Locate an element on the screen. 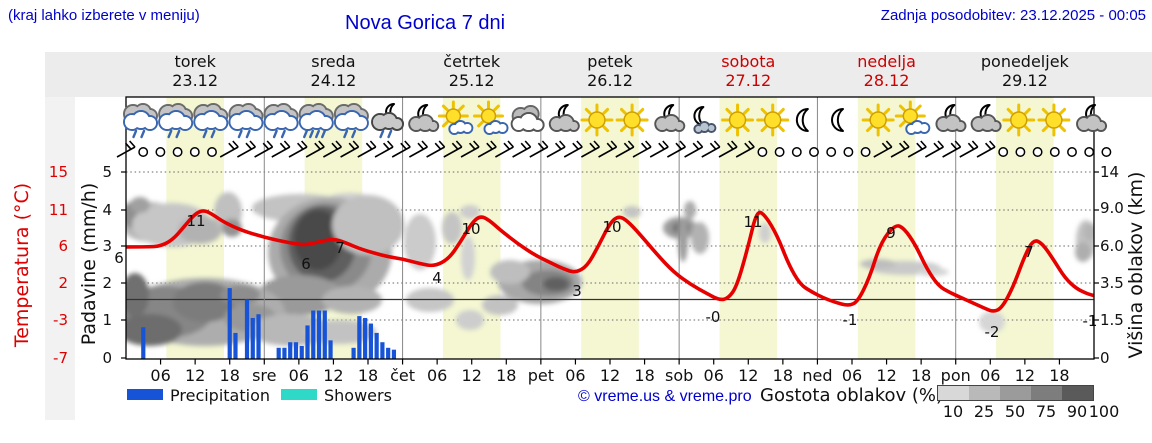  wind-symbols-row is located at coordinates (614, 149).